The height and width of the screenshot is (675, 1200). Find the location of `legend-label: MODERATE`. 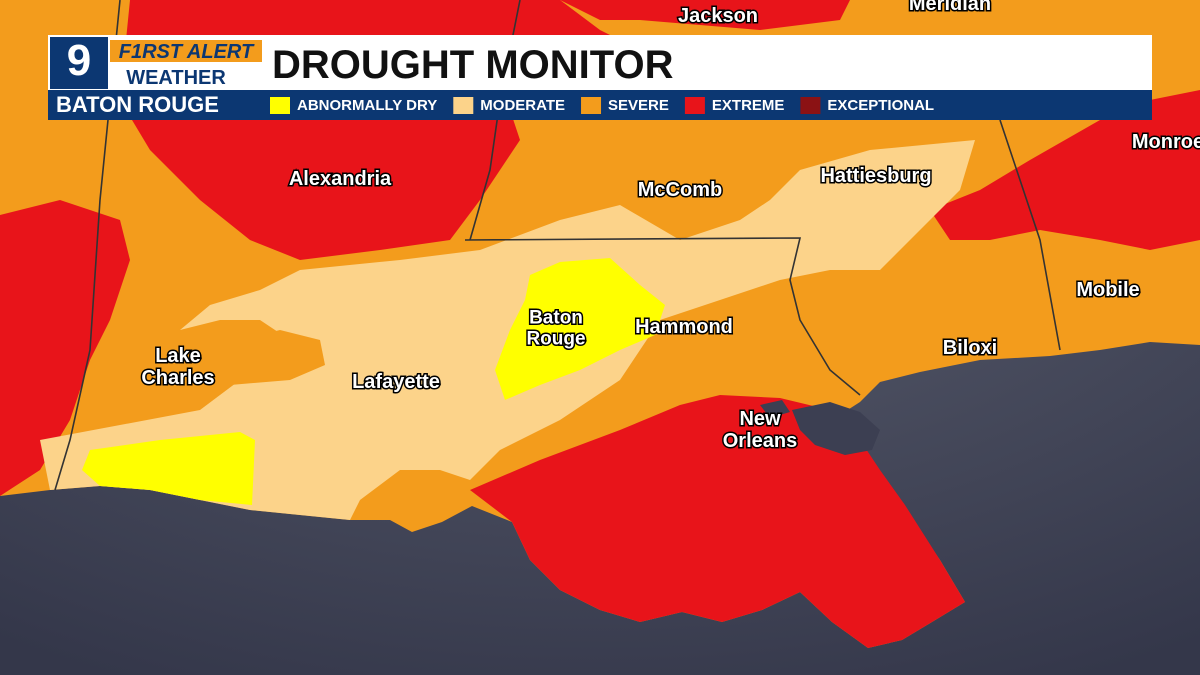

legend-label: MODERATE is located at coordinates (522, 105).